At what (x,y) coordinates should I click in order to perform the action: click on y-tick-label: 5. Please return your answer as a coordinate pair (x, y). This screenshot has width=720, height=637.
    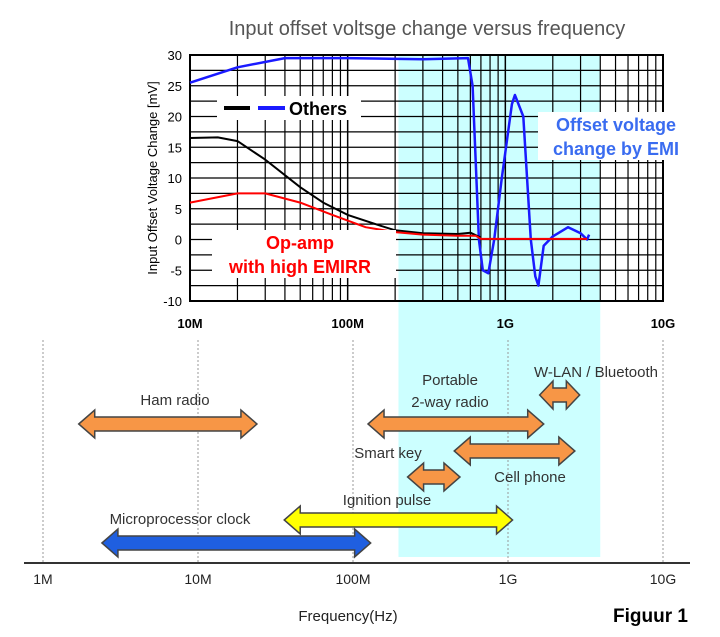
    Looking at the image, I should click on (178, 209).